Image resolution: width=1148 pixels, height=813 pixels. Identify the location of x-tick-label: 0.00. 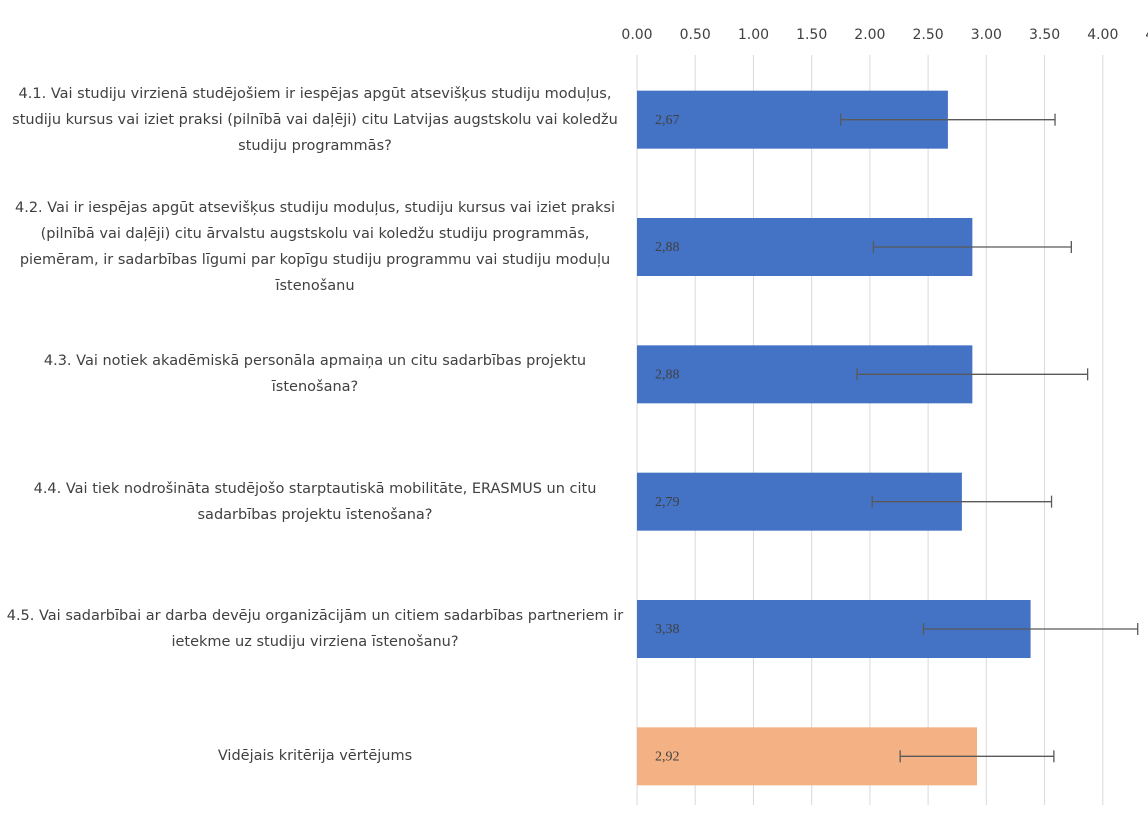
(636, 35).